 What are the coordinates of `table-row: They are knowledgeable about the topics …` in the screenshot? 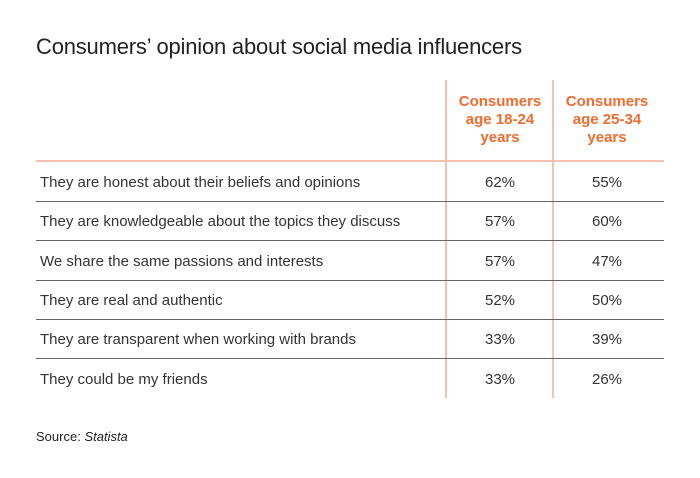 It's located at (350, 221).